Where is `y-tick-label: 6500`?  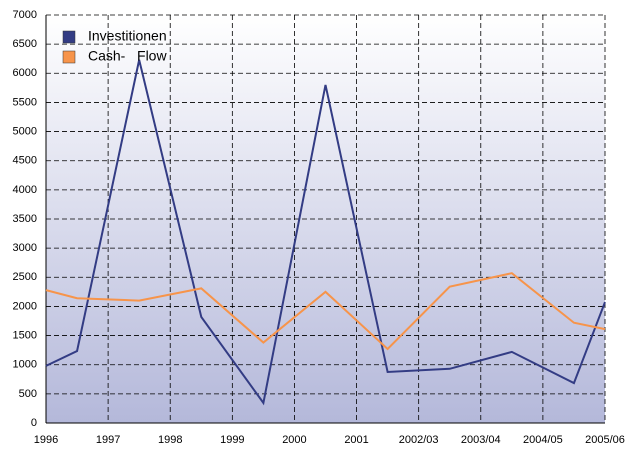
y-tick-label: 6500 is located at coordinates (25, 44).